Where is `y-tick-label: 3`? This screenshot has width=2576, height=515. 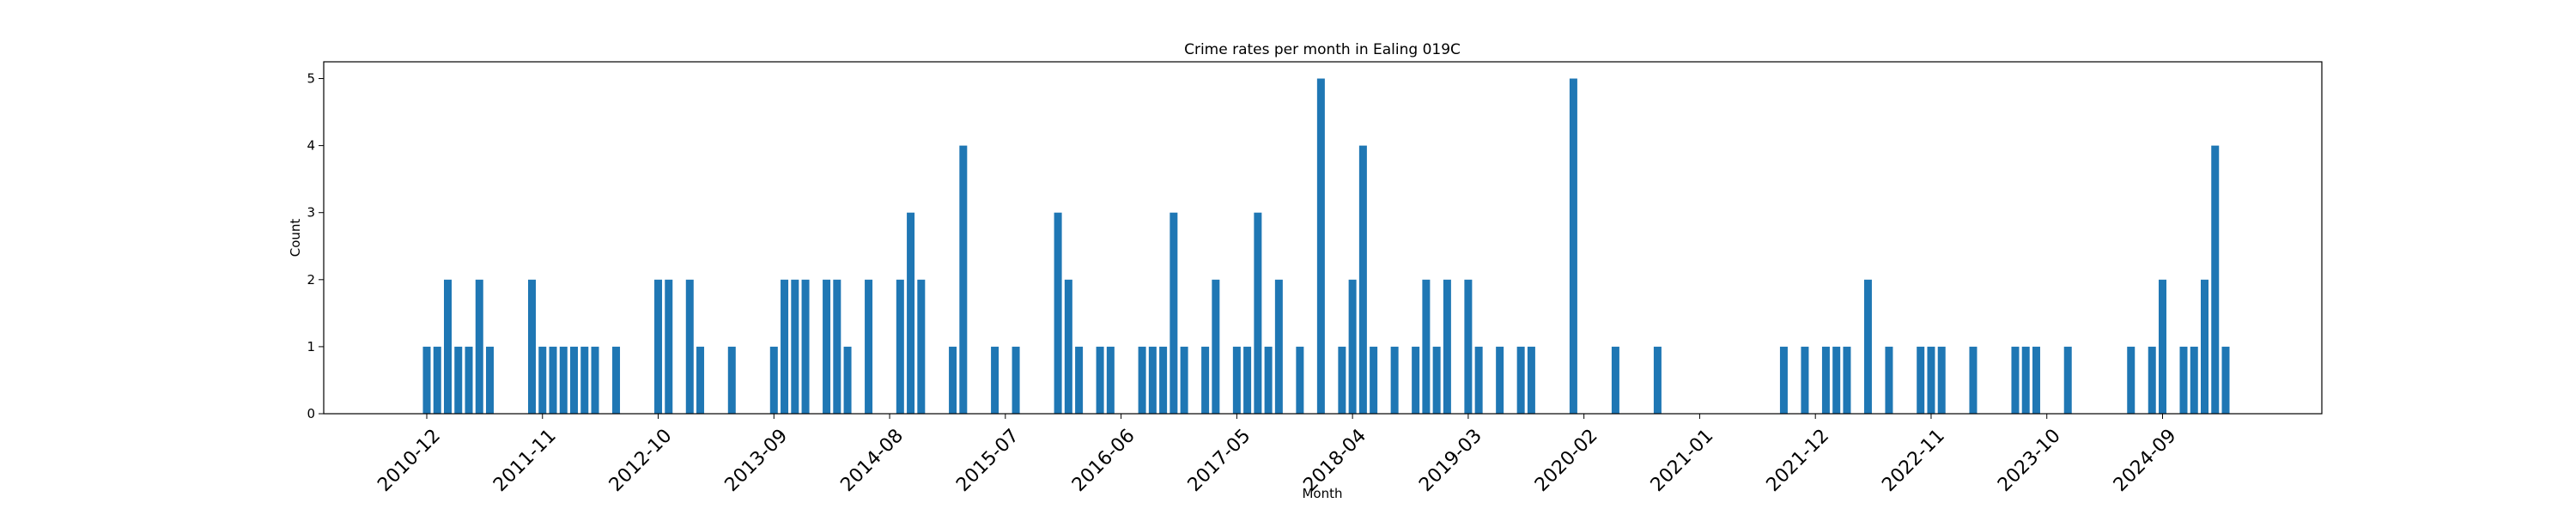
y-tick-label: 3 is located at coordinates (311, 213).